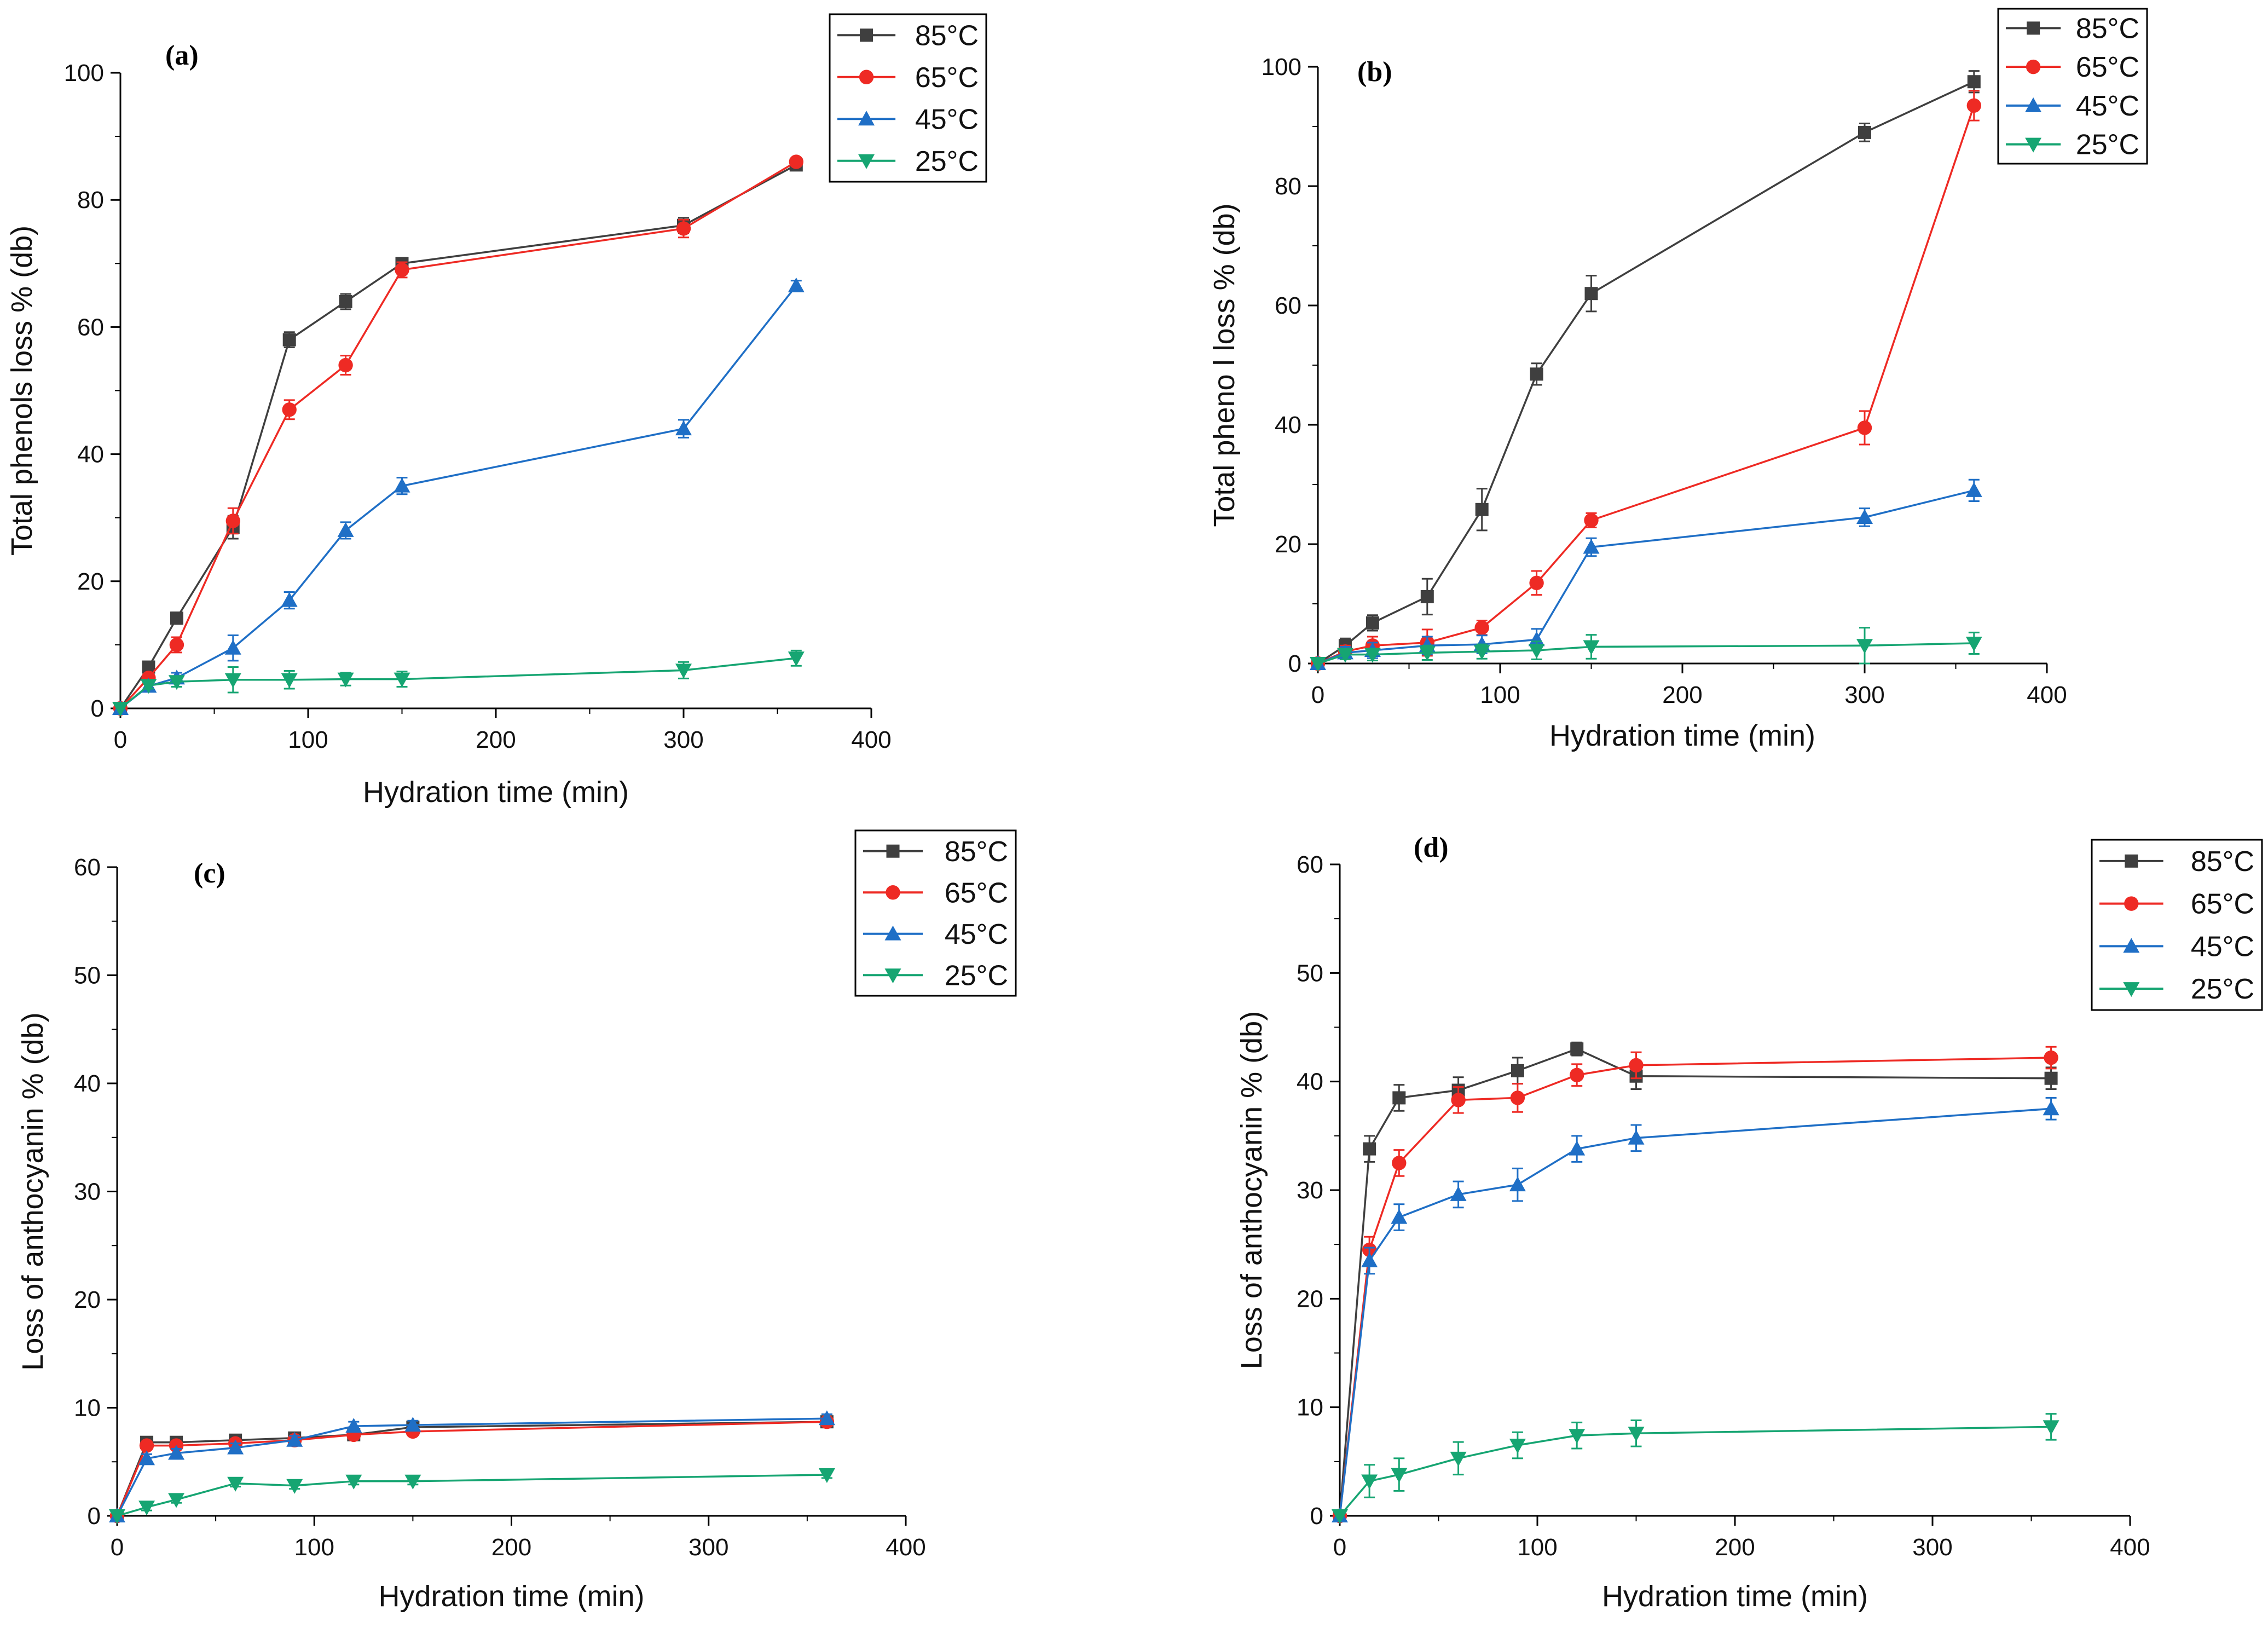 The width and height of the screenshot is (2268, 1633). I want to click on y-tick-label: 0, so click(1294, 663).